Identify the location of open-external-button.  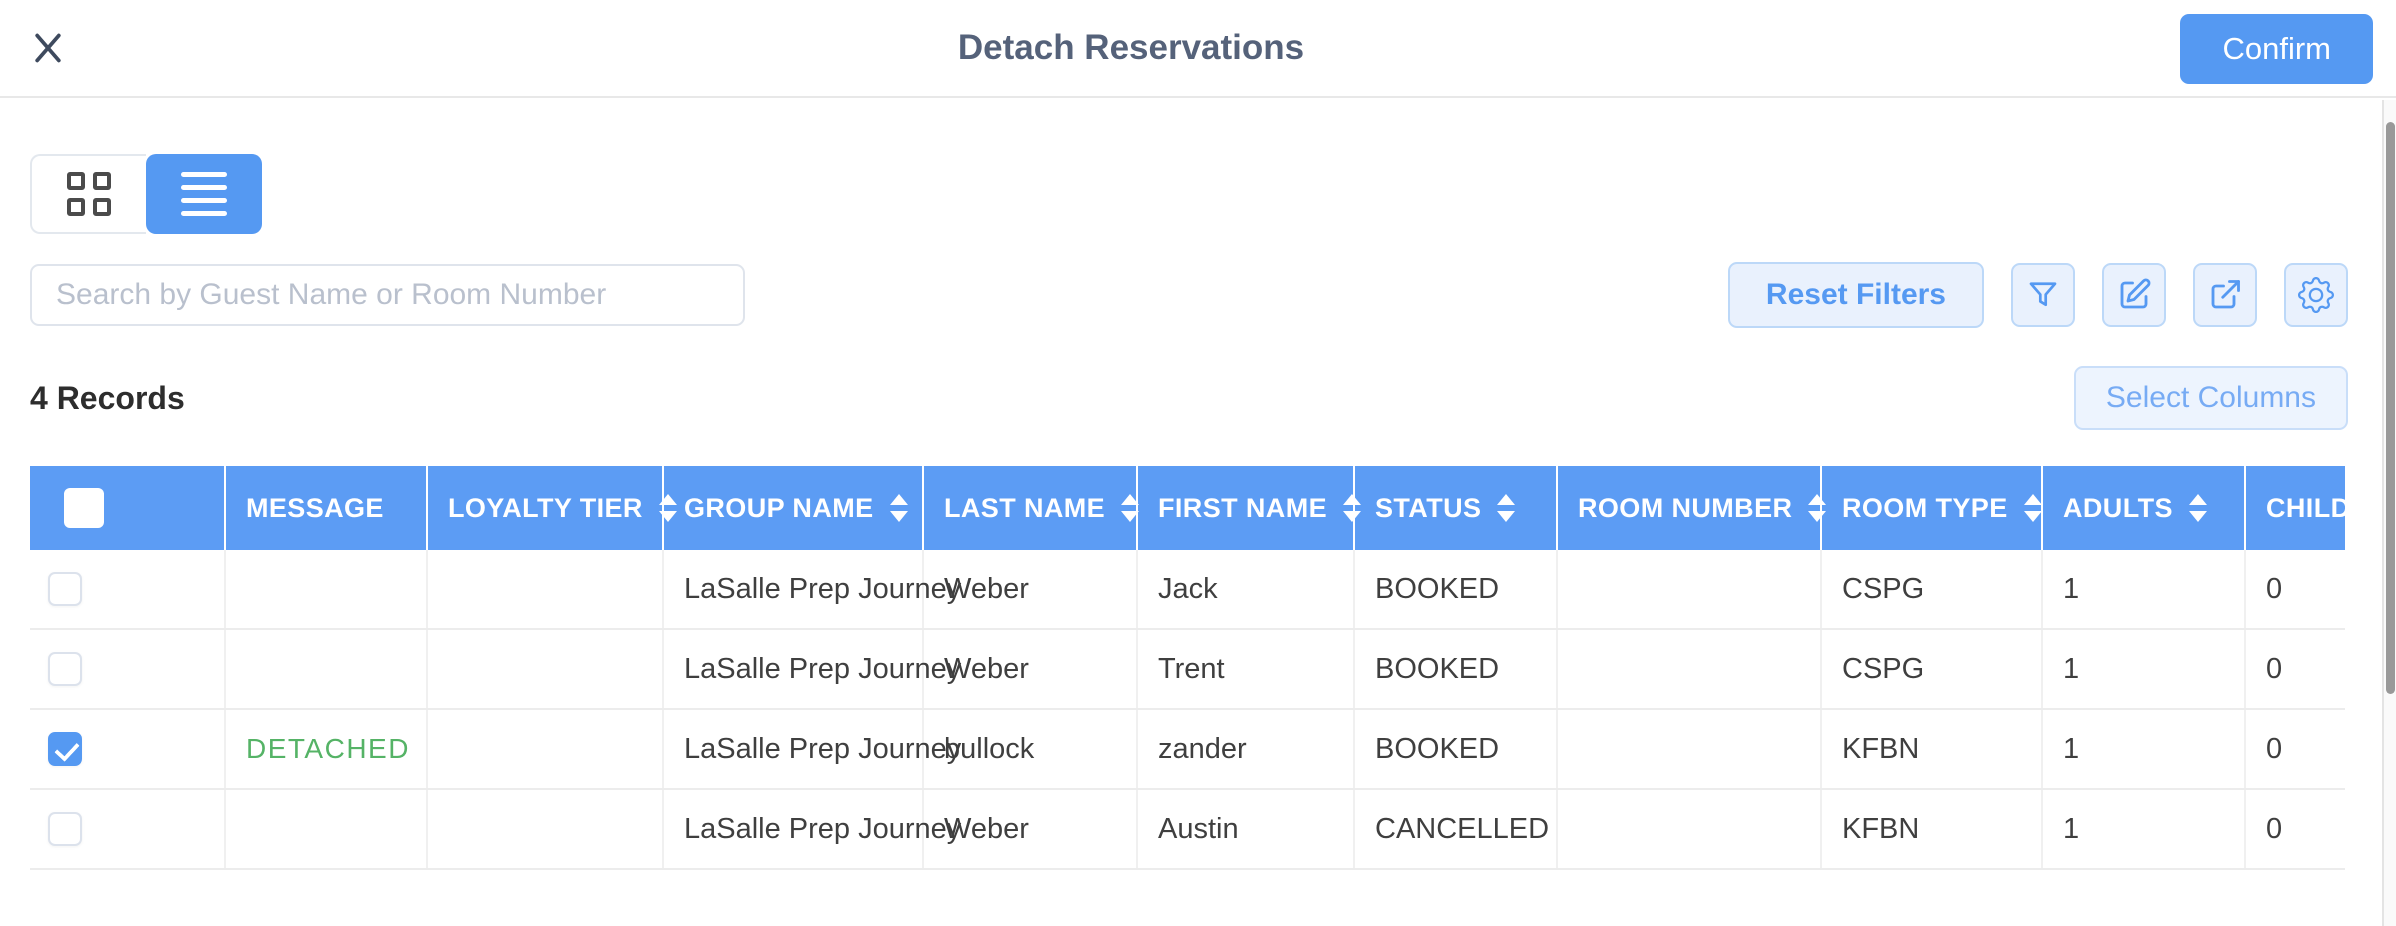
(2225, 295).